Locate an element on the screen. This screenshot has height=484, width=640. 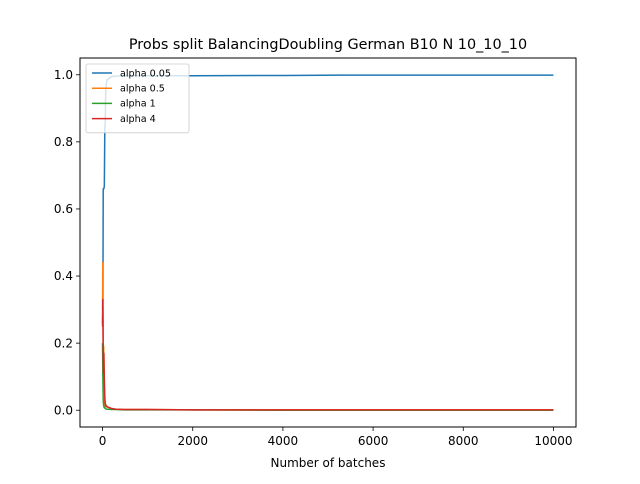
y-tick-label: 0.8 is located at coordinates (63, 142).